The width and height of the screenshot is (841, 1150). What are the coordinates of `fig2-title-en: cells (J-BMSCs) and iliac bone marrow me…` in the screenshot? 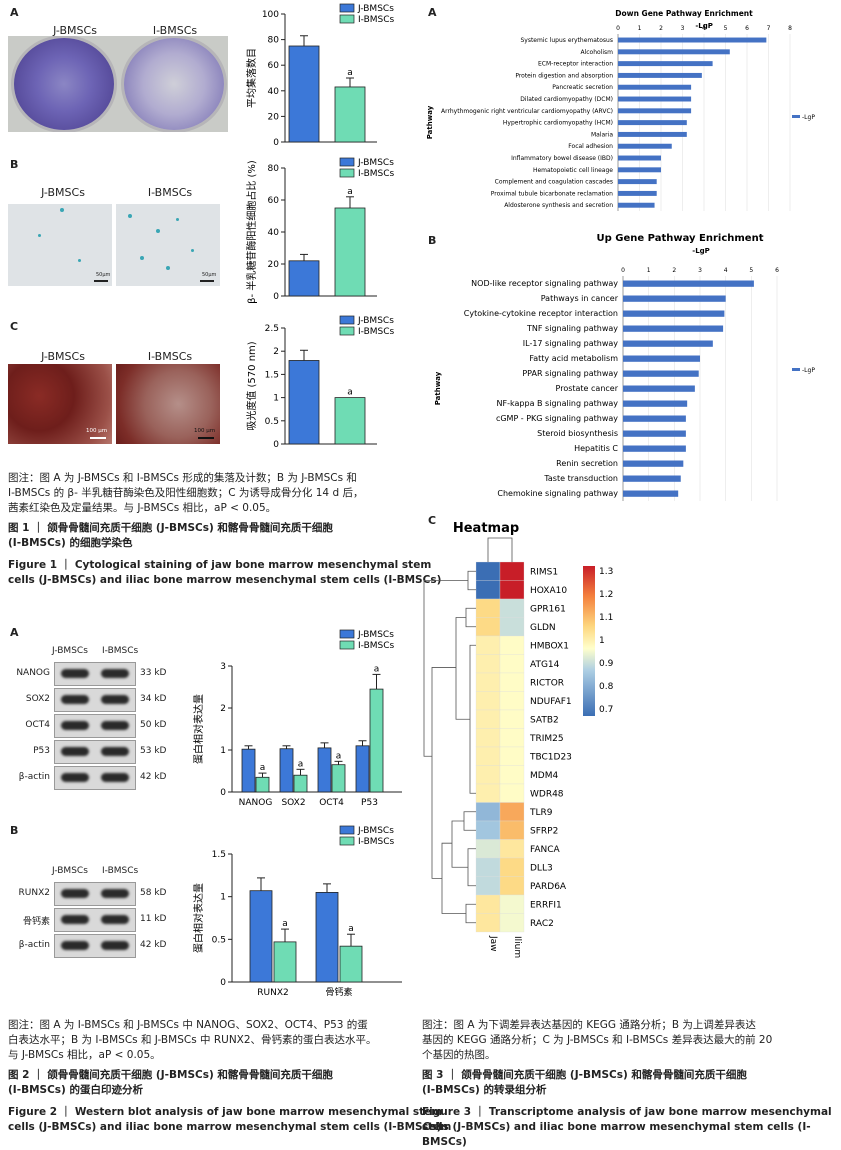 It's located at (225, 1127).